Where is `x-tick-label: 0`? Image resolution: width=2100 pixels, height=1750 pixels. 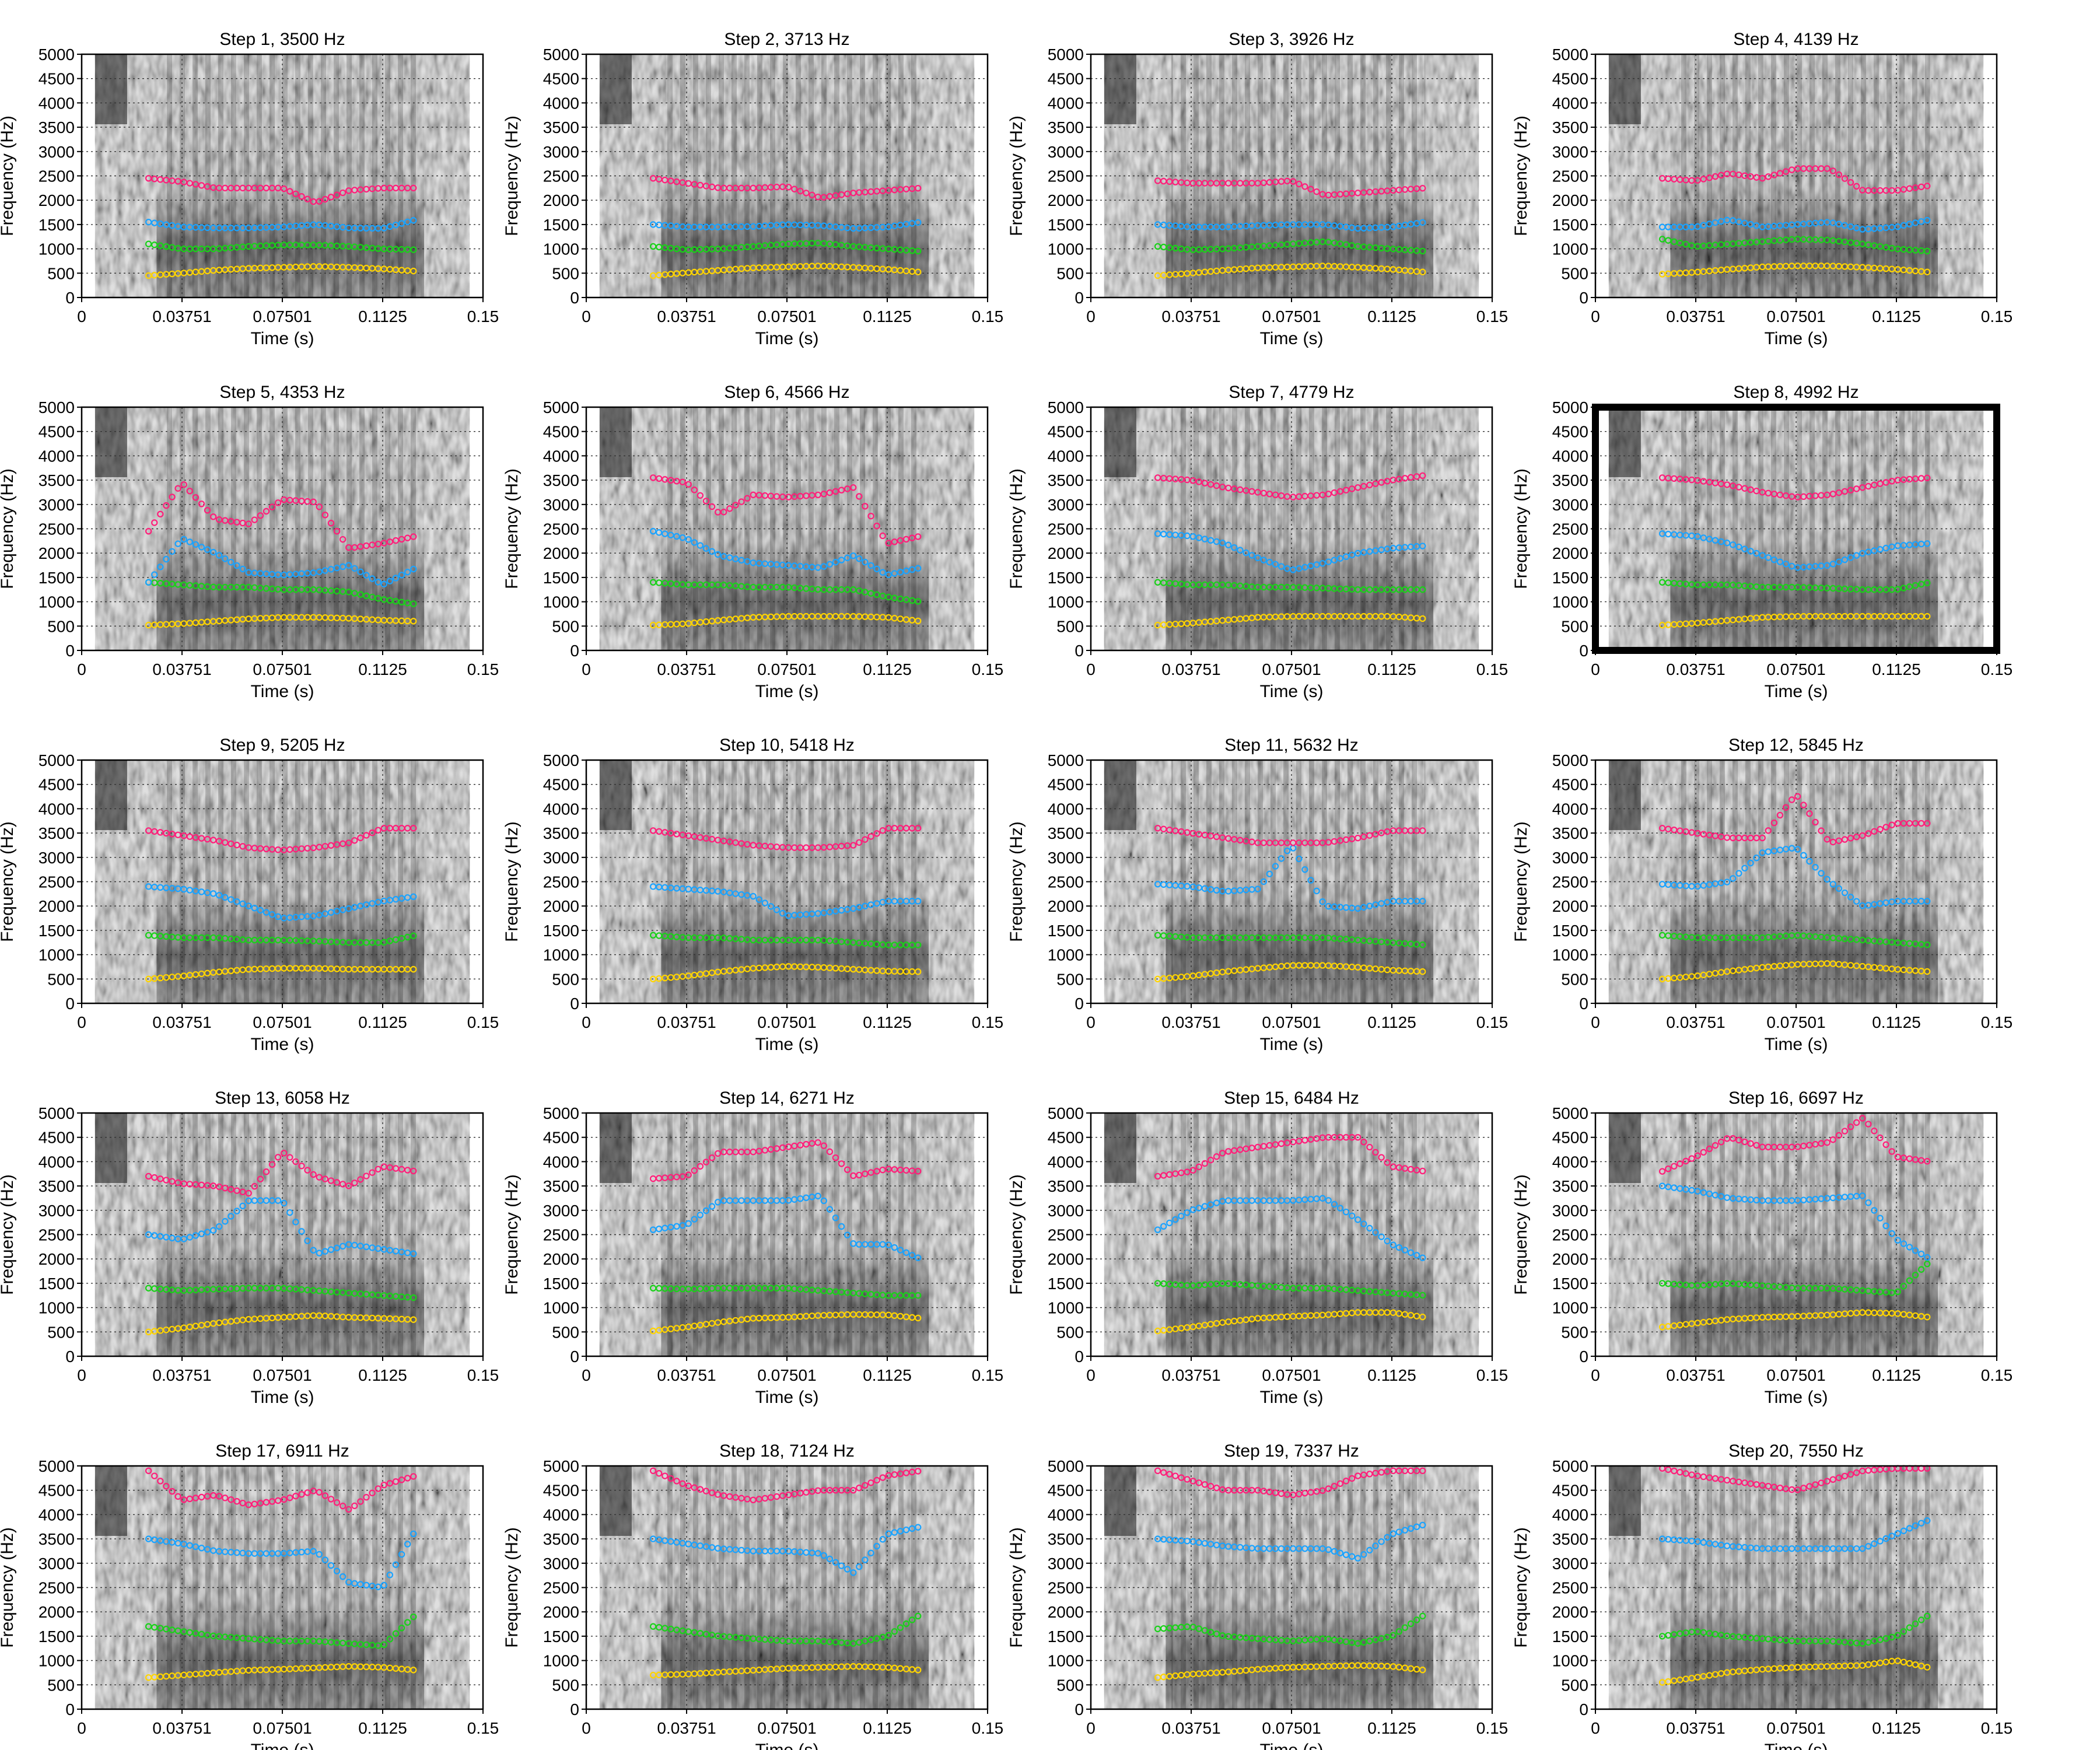 x-tick-label: 0 is located at coordinates (1091, 1375).